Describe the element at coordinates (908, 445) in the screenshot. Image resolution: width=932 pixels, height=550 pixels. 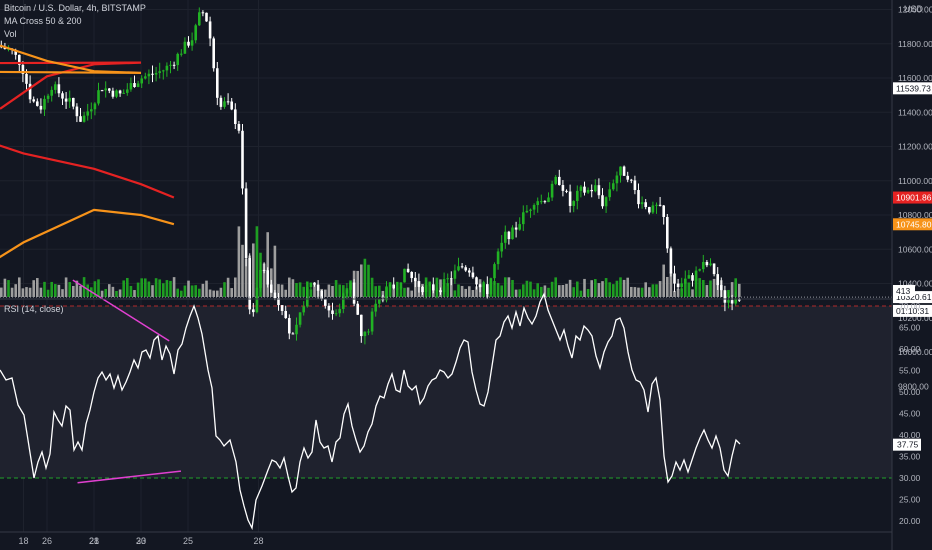
I see `rsi-current-text: 37.75` at that location.